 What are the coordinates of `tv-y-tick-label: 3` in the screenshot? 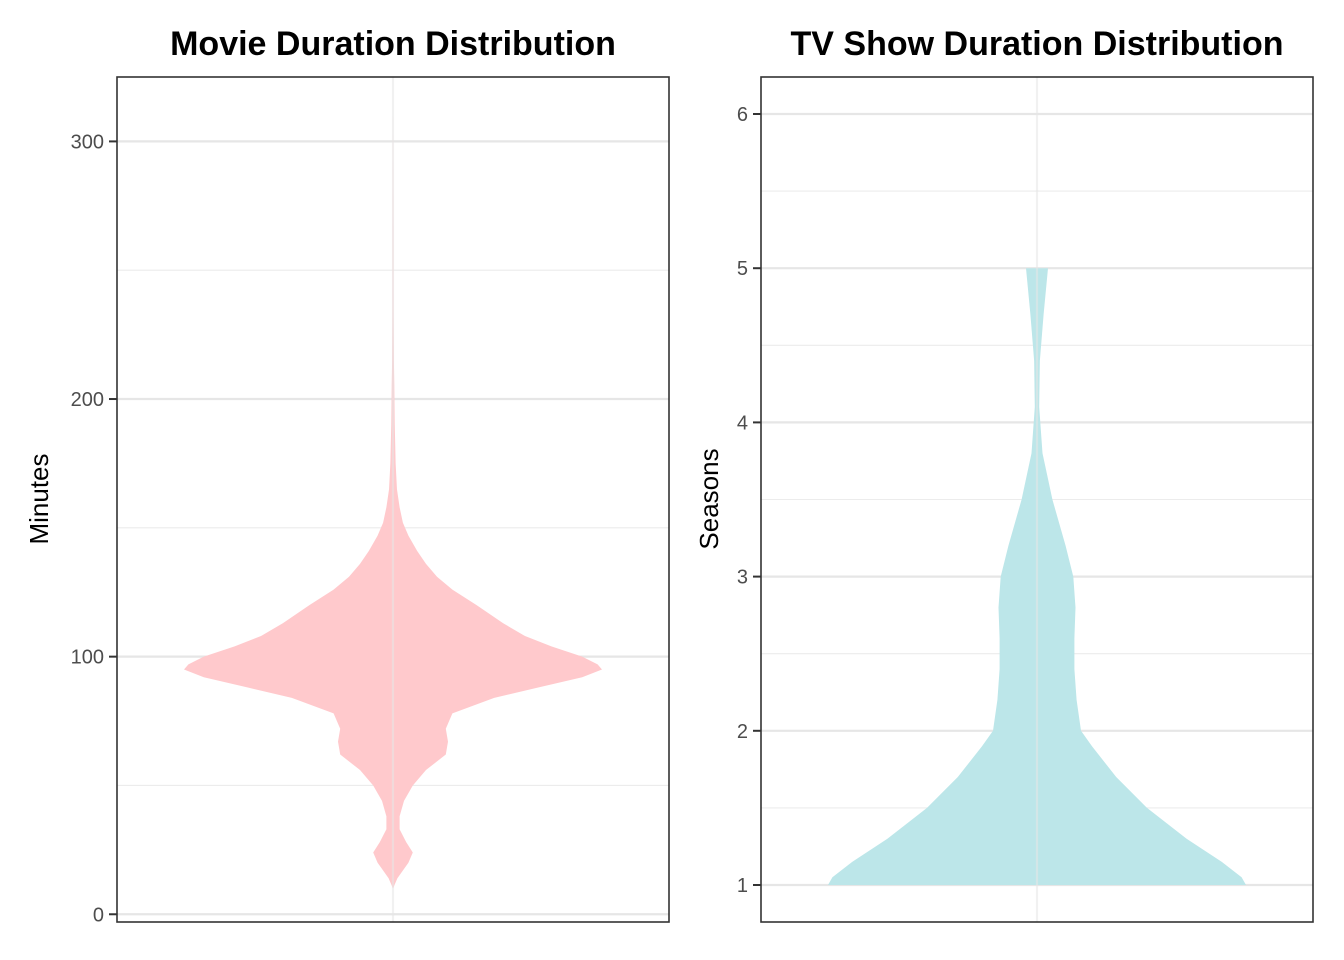 It's located at (742, 578).